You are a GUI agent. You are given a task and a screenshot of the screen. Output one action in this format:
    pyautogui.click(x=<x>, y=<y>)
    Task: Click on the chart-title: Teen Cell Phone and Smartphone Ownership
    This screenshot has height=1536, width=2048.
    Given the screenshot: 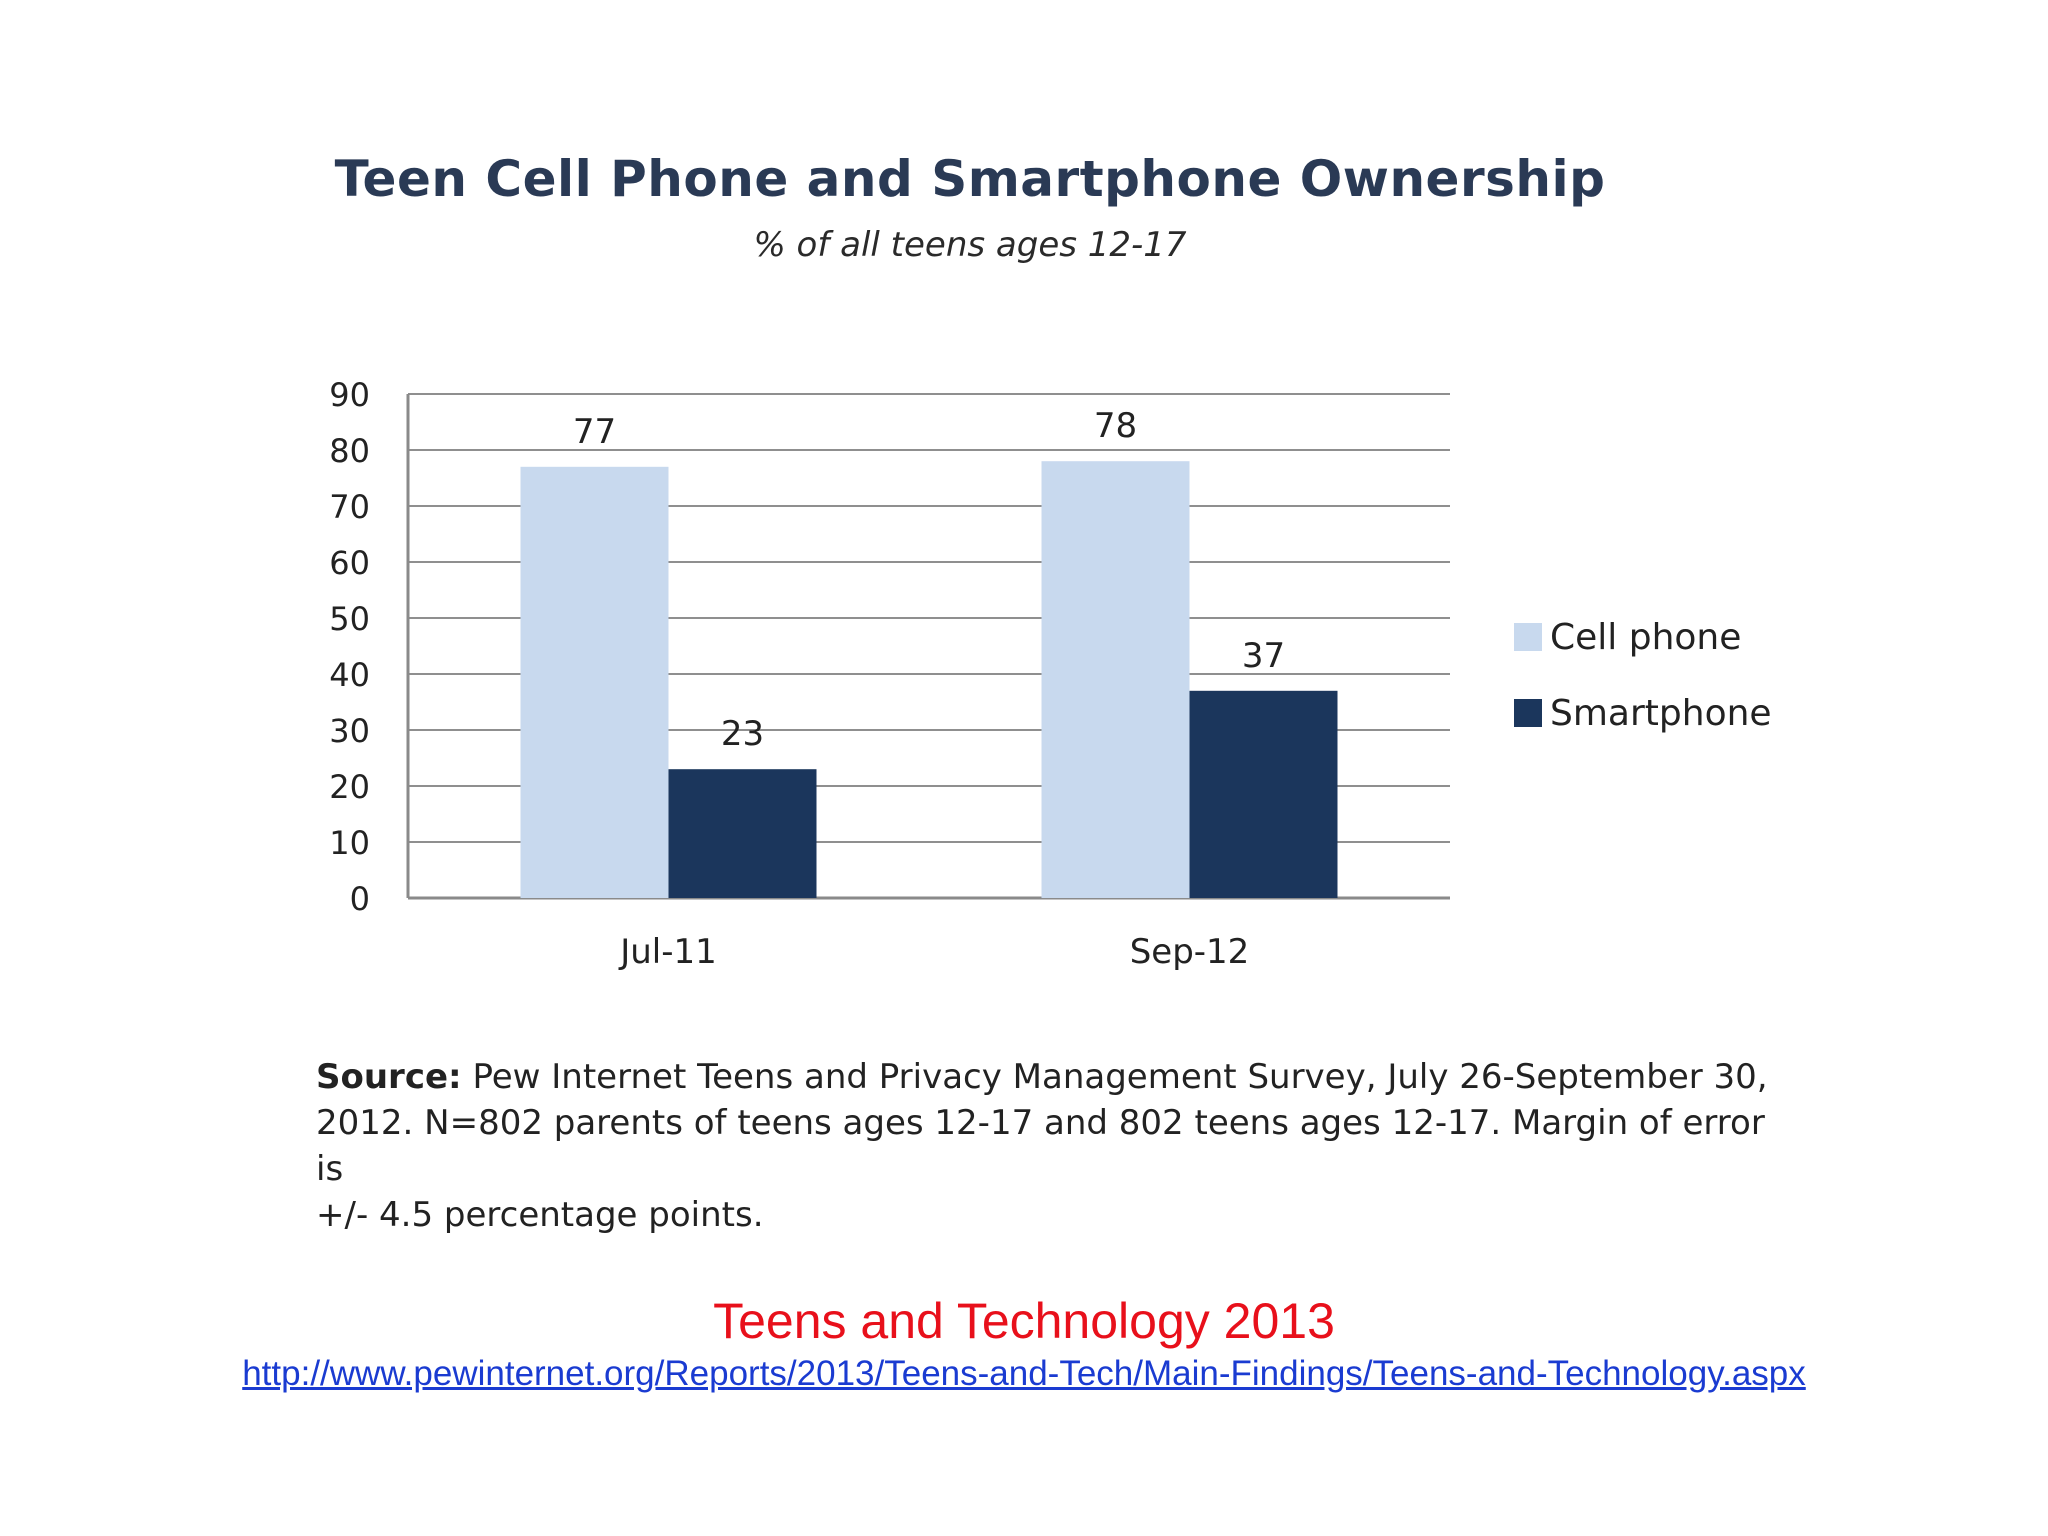 What is the action you would take?
    pyautogui.click(x=970, y=179)
    